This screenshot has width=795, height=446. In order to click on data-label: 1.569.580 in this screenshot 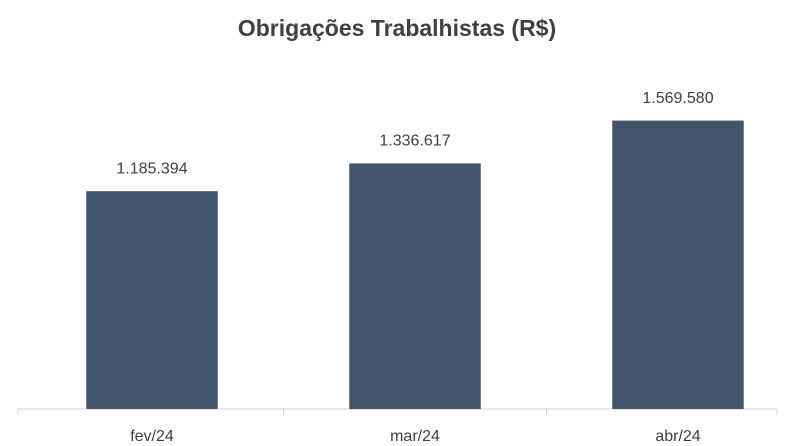, I will do `click(677, 98)`.